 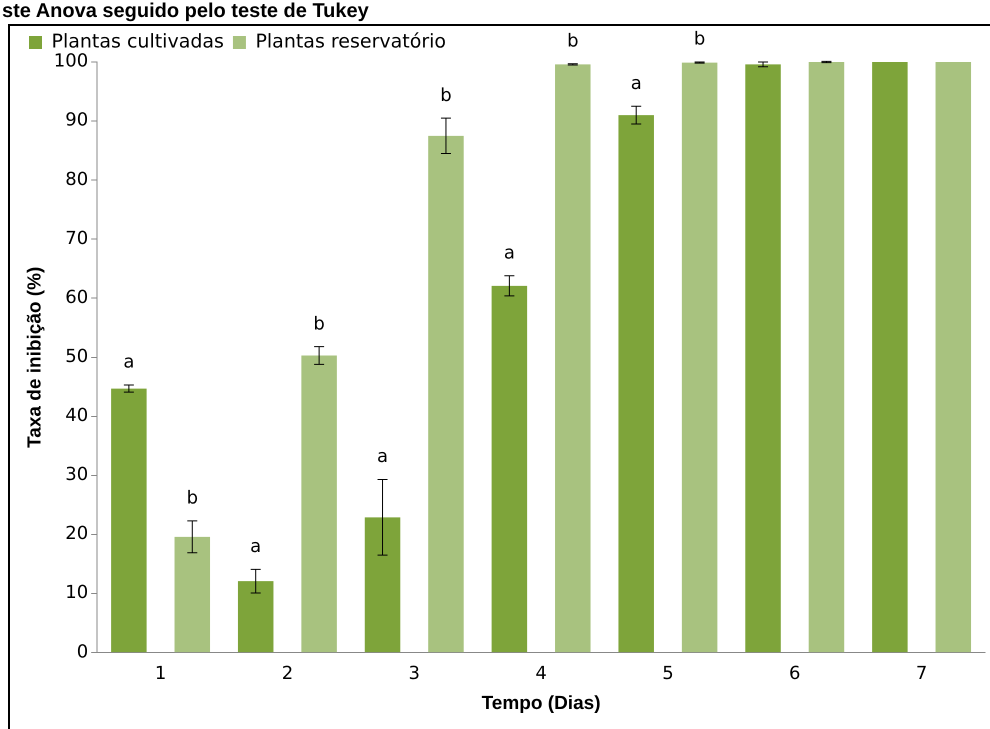 What do you see at coordinates (76, 179) in the screenshot?
I see `y-tick-label: 80` at bounding box center [76, 179].